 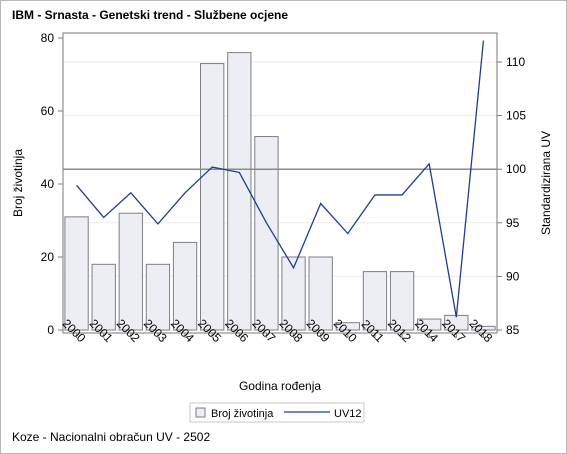 I want to click on x-axis-title: Godina rođenja, so click(x=280, y=386).